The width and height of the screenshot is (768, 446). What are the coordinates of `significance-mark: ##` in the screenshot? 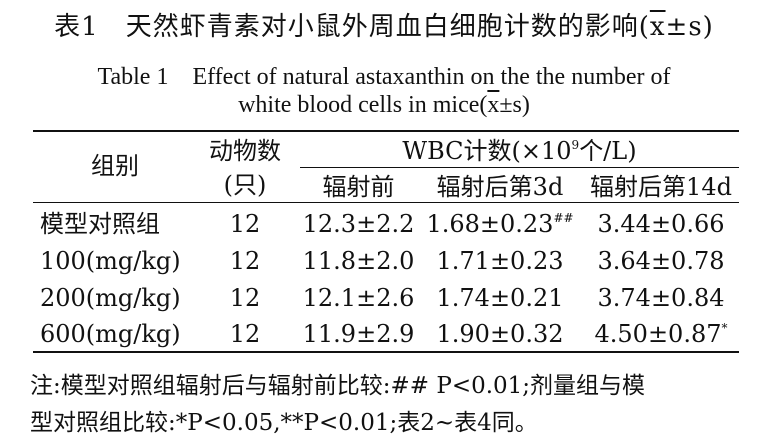 It's located at (563, 218).